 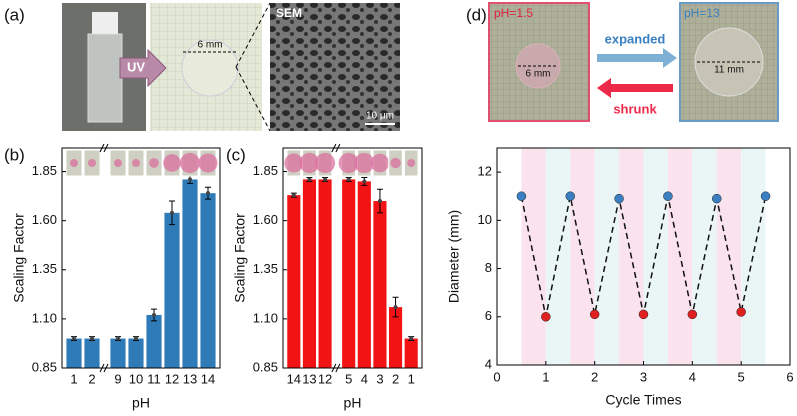 I want to click on ph-label: pH=1.5, so click(x=513, y=13).